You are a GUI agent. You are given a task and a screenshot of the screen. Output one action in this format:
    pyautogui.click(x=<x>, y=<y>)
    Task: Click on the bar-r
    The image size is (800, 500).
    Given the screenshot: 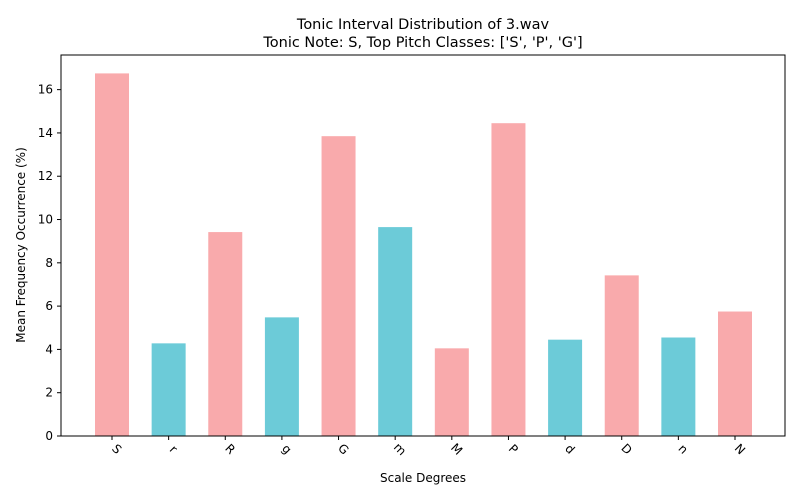 What is the action you would take?
    pyautogui.click(x=168, y=389)
    